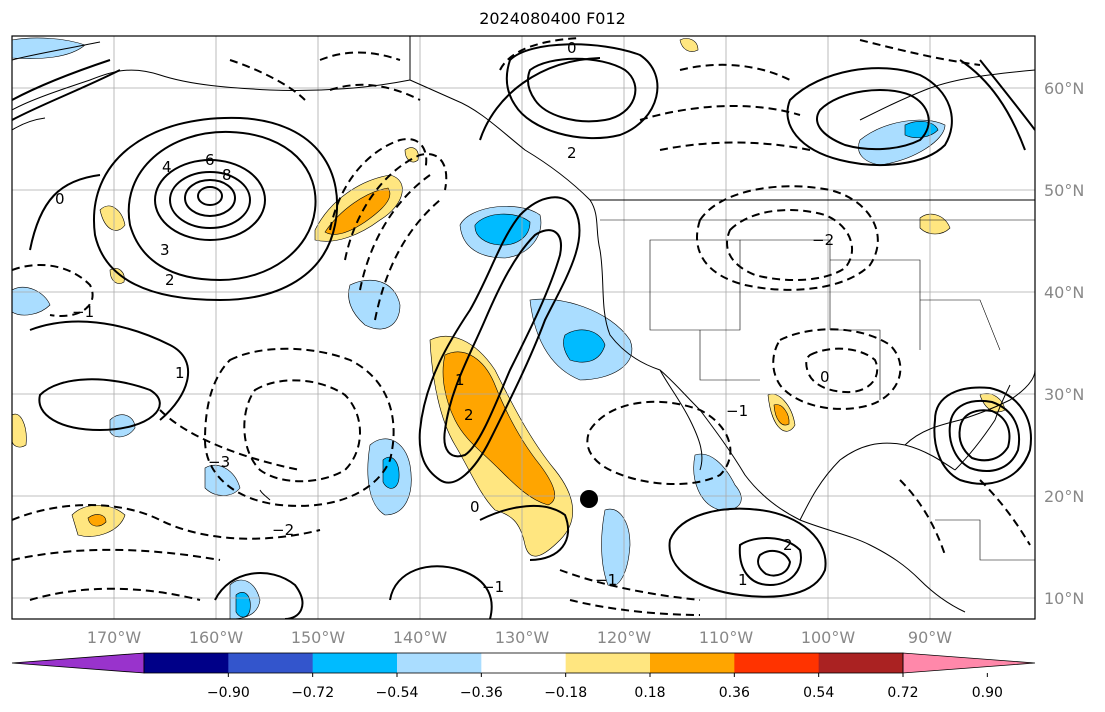  I want to click on lon-label: 110°W, so click(726, 637).